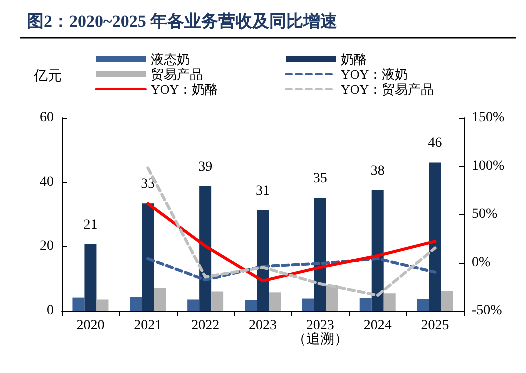  What do you see at coordinates (47, 246) in the screenshot?
I see `y-tick-label: 20` at bounding box center [47, 246].